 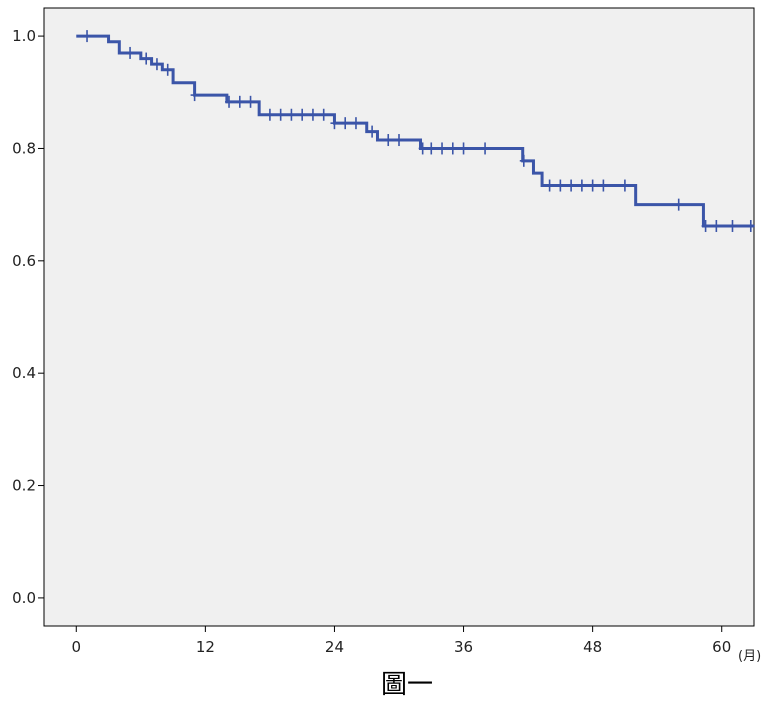 What do you see at coordinates (24, 373) in the screenshot?
I see `y-tick-label: 0.4` at bounding box center [24, 373].